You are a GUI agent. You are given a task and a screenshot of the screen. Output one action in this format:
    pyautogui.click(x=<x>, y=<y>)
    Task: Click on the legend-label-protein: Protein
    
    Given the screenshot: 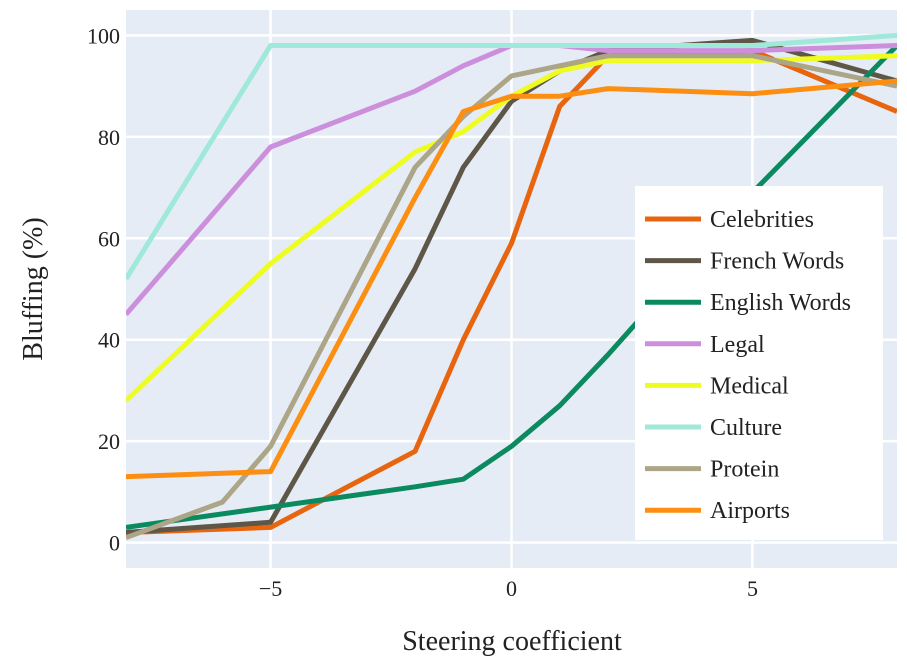 What is the action you would take?
    pyautogui.click(x=744, y=470)
    